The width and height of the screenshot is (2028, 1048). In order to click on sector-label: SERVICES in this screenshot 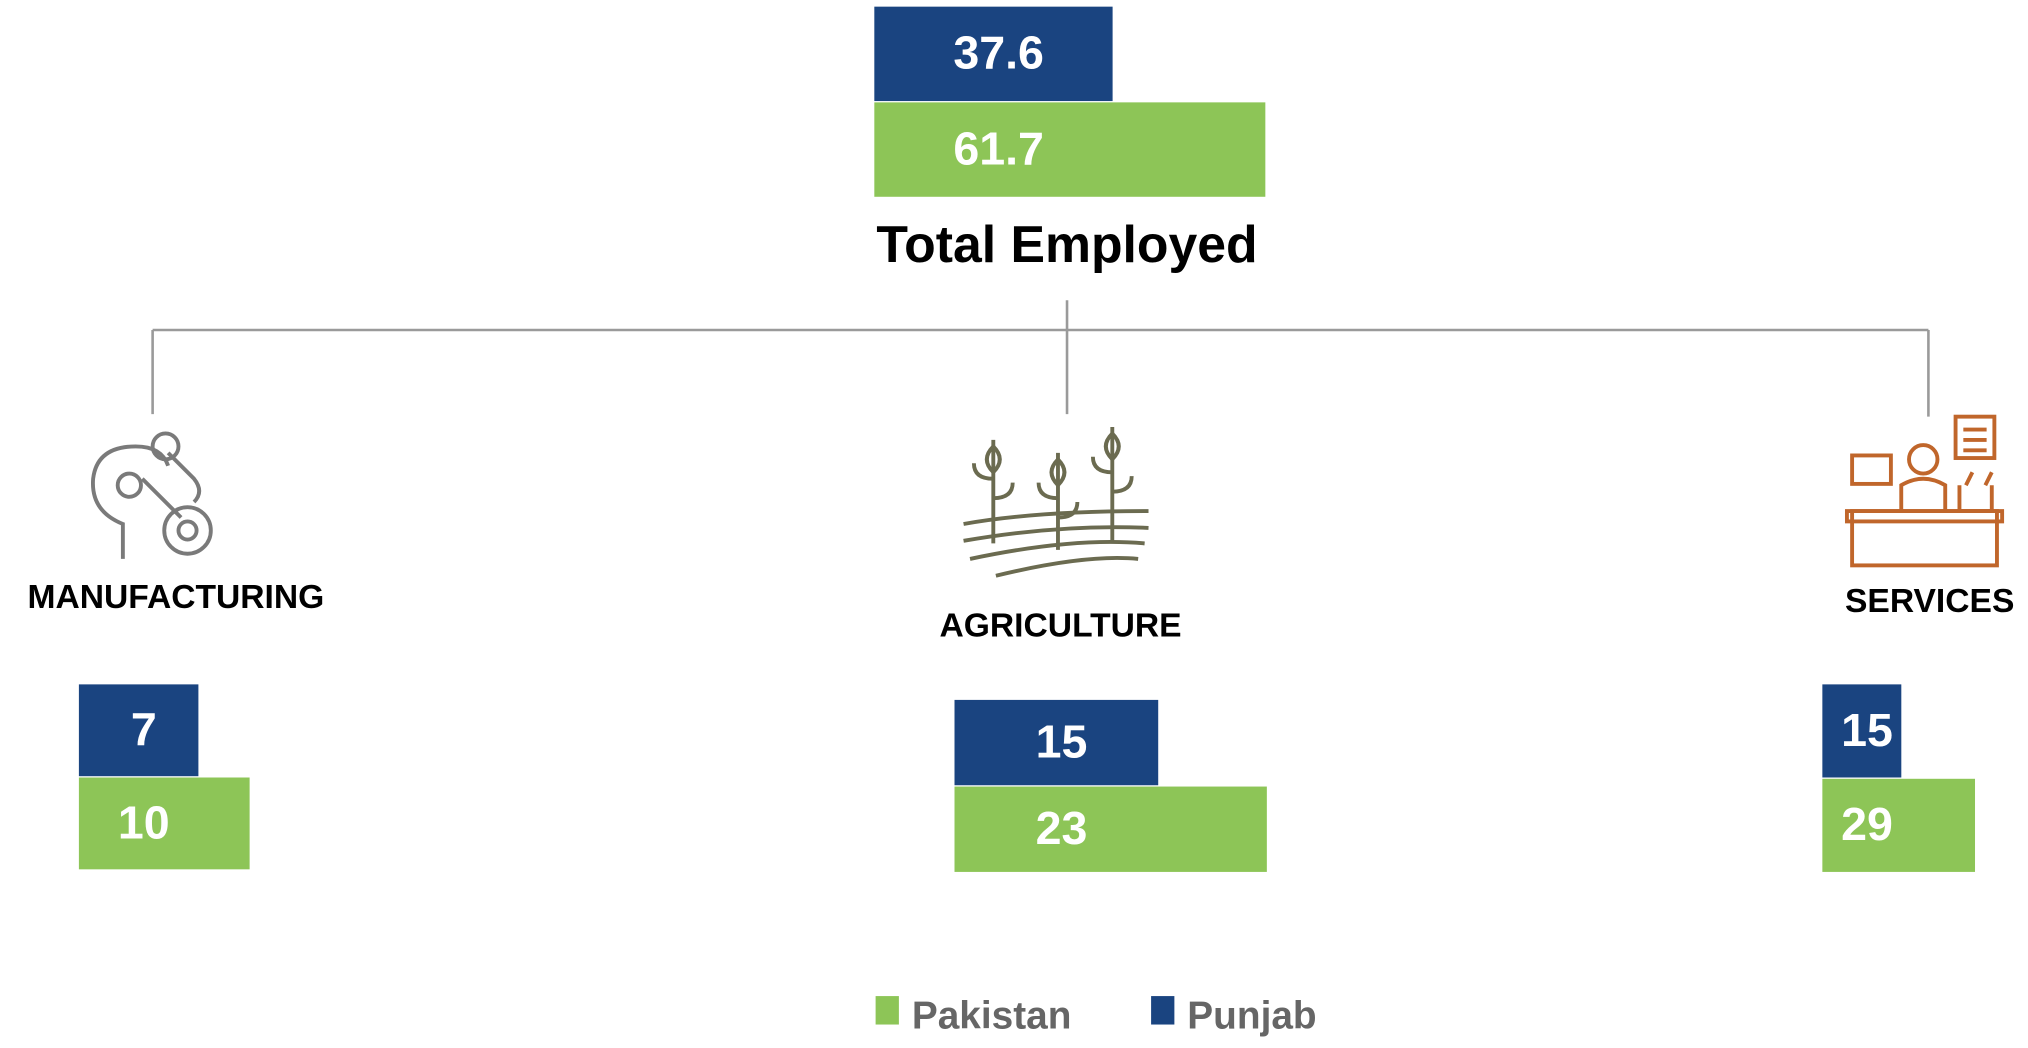, I will do `click(1929, 601)`.